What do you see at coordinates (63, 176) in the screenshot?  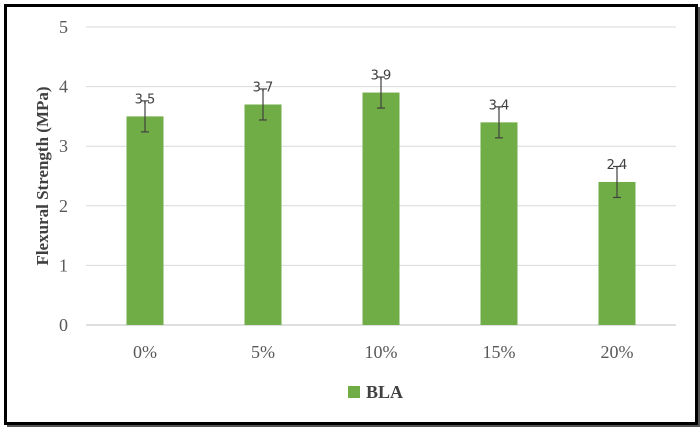 I see `y-axis-ticks: 0 1 2 3 4 5` at bounding box center [63, 176].